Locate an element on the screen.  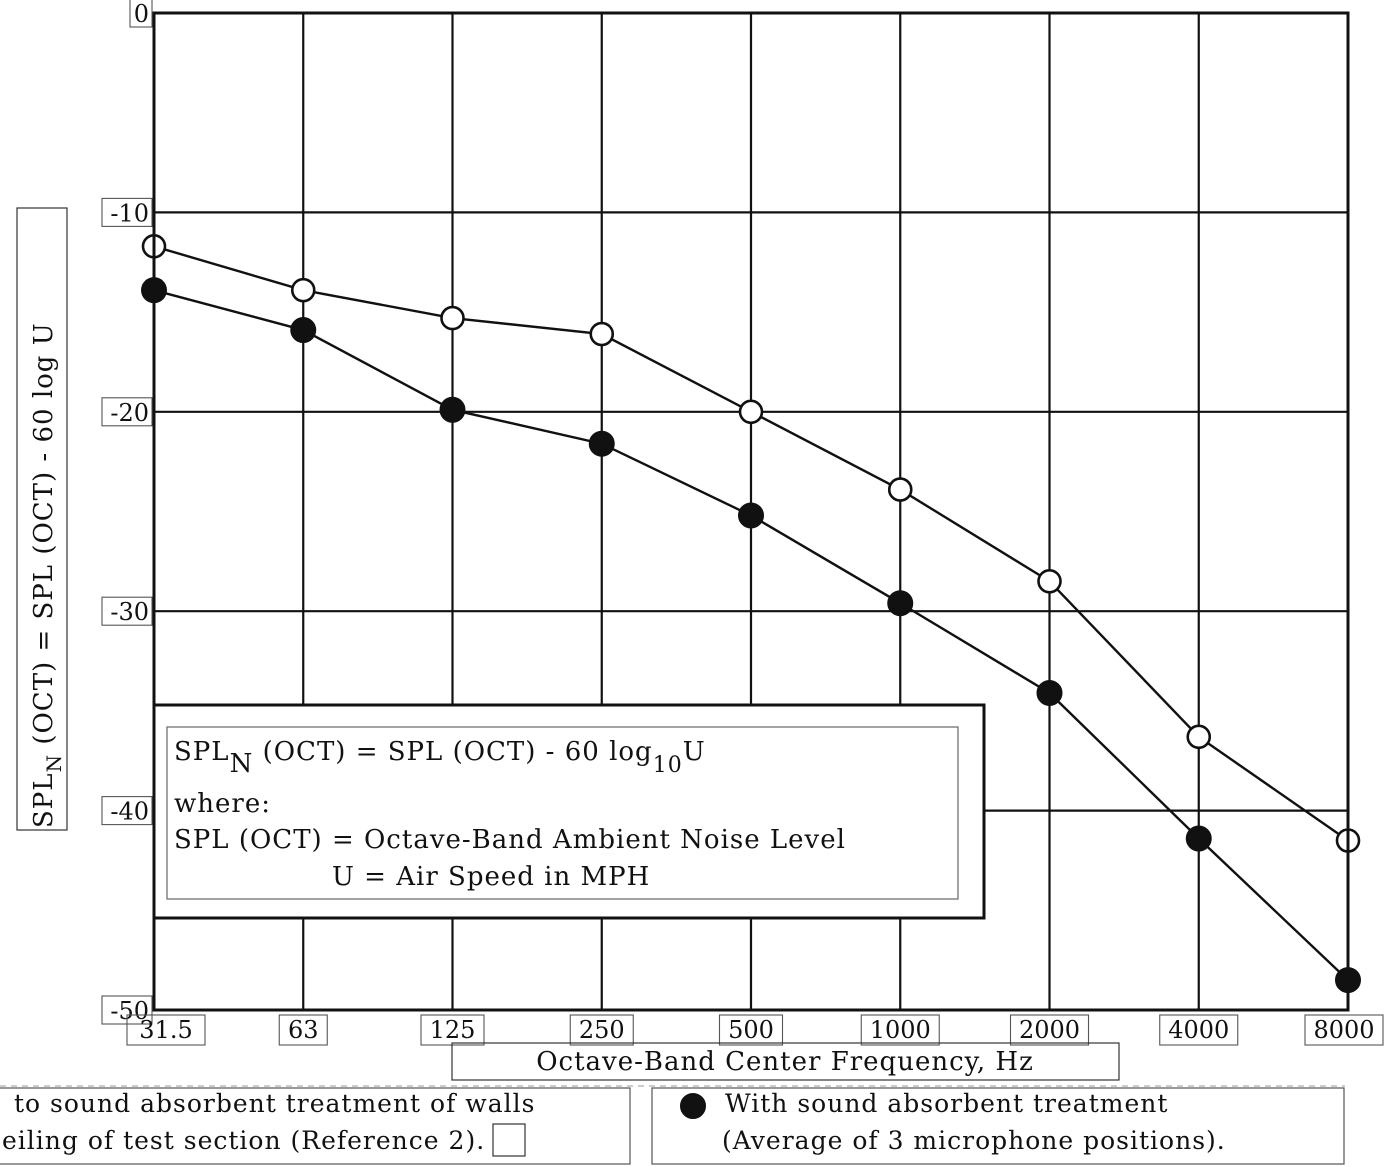
x-tick-label: 1000 is located at coordinates (900, 1030).